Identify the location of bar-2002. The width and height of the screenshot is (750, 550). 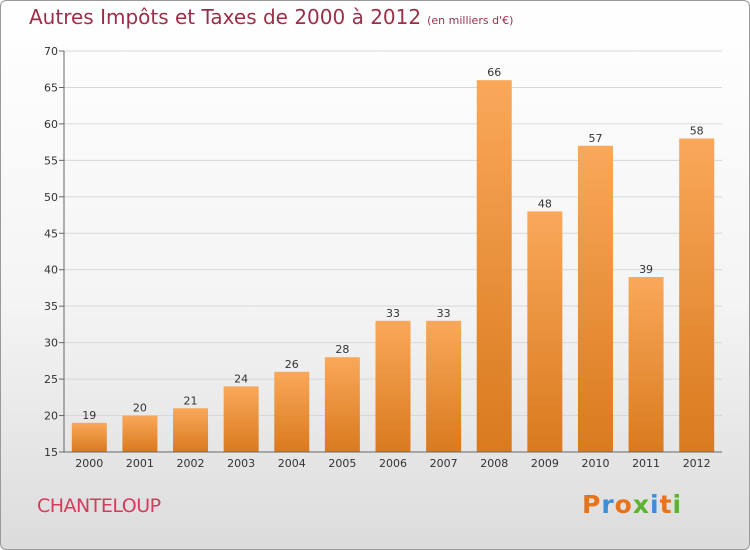
(191, 430).